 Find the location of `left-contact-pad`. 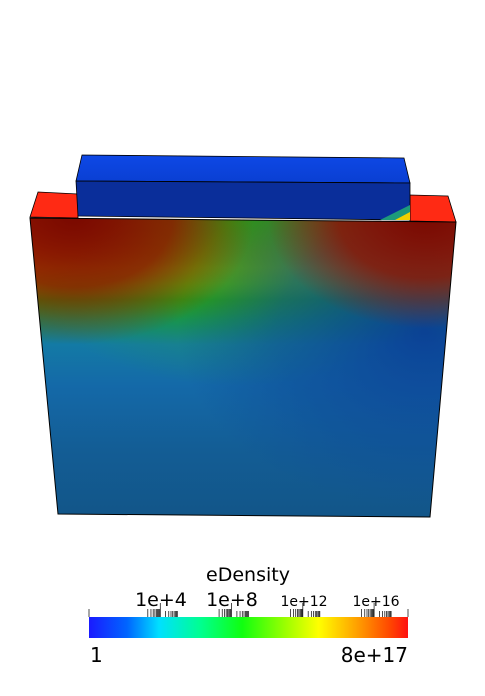

left-contact-pad is located at coordinates (54, 205).